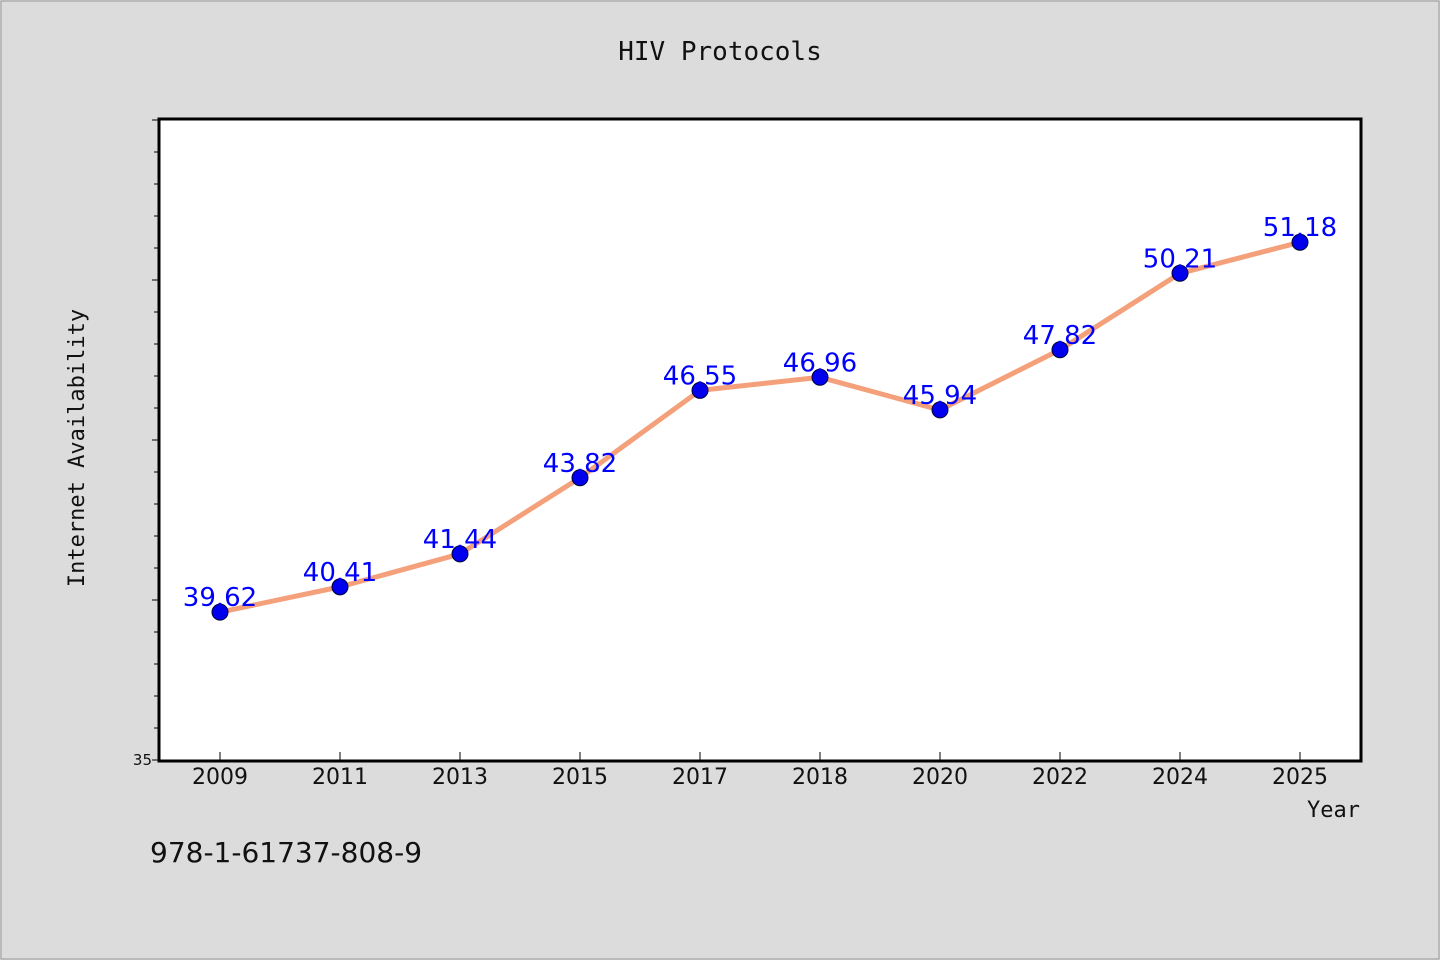 Image resolution: width=1440 pixels, height=960 pixels. Describe the element at coordinates (1300, 777) in the screenshot. I see `x-tick-label: 2025` at that location.